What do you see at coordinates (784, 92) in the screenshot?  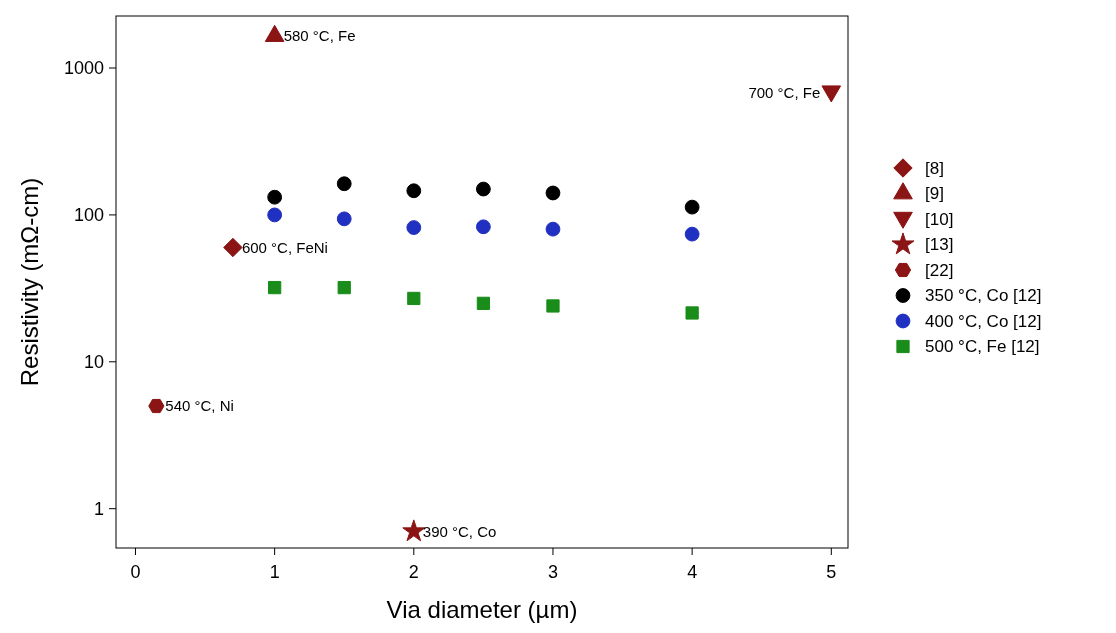 I see `annotation: 700 °C, Fe` at bounding box center [784, 92].